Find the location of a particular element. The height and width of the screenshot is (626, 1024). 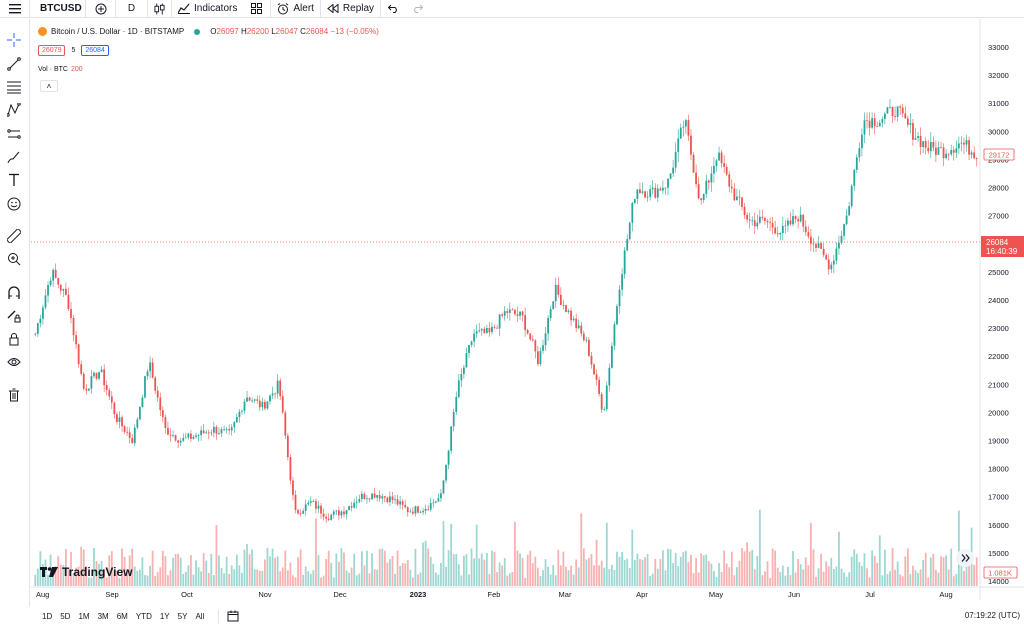

zoom-tool is located at coordinates (14, 259).